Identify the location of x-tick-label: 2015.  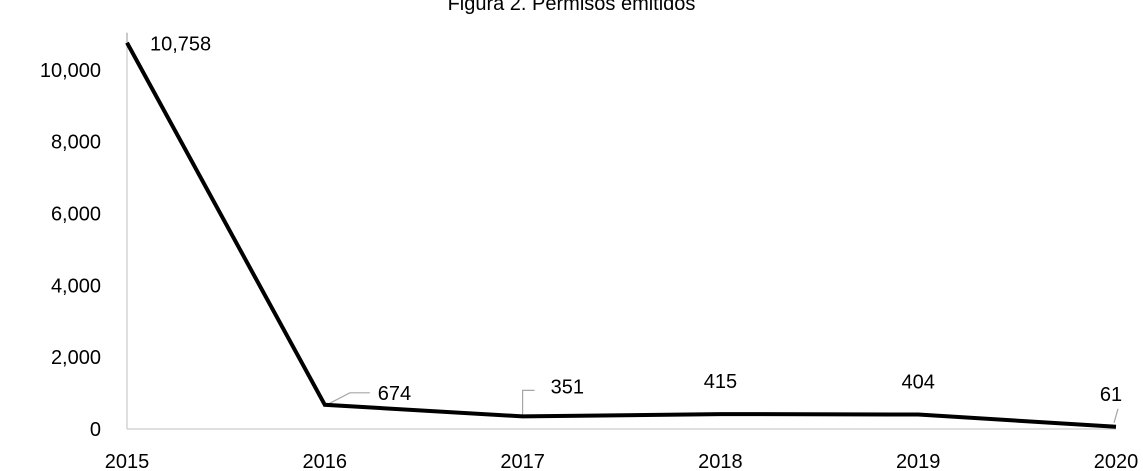
(127, 461).